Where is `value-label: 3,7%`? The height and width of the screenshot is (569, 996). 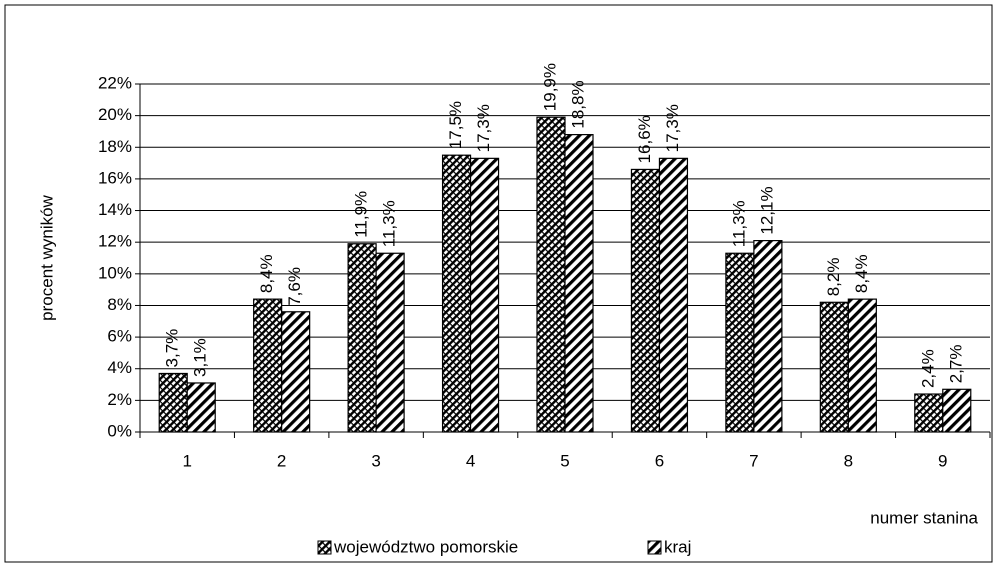
value-label: 3,7% is located at coordinates (172, 348).